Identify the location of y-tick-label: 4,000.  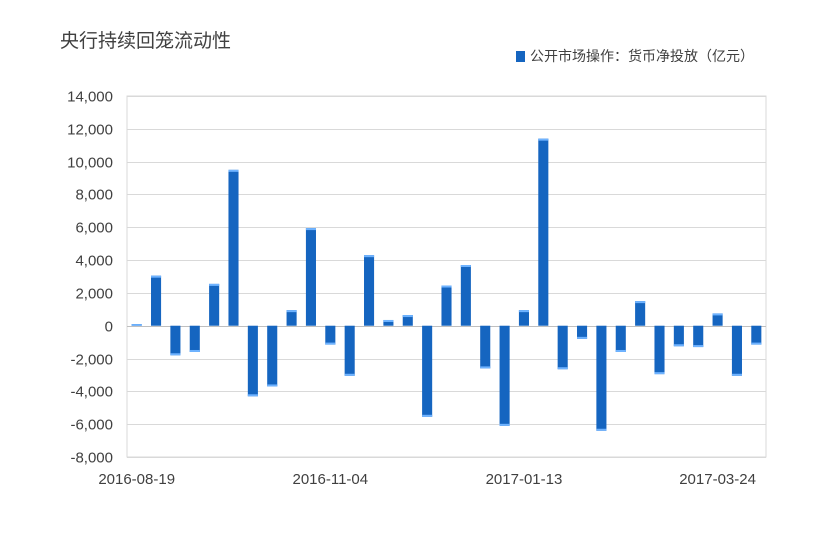
(94, 261).